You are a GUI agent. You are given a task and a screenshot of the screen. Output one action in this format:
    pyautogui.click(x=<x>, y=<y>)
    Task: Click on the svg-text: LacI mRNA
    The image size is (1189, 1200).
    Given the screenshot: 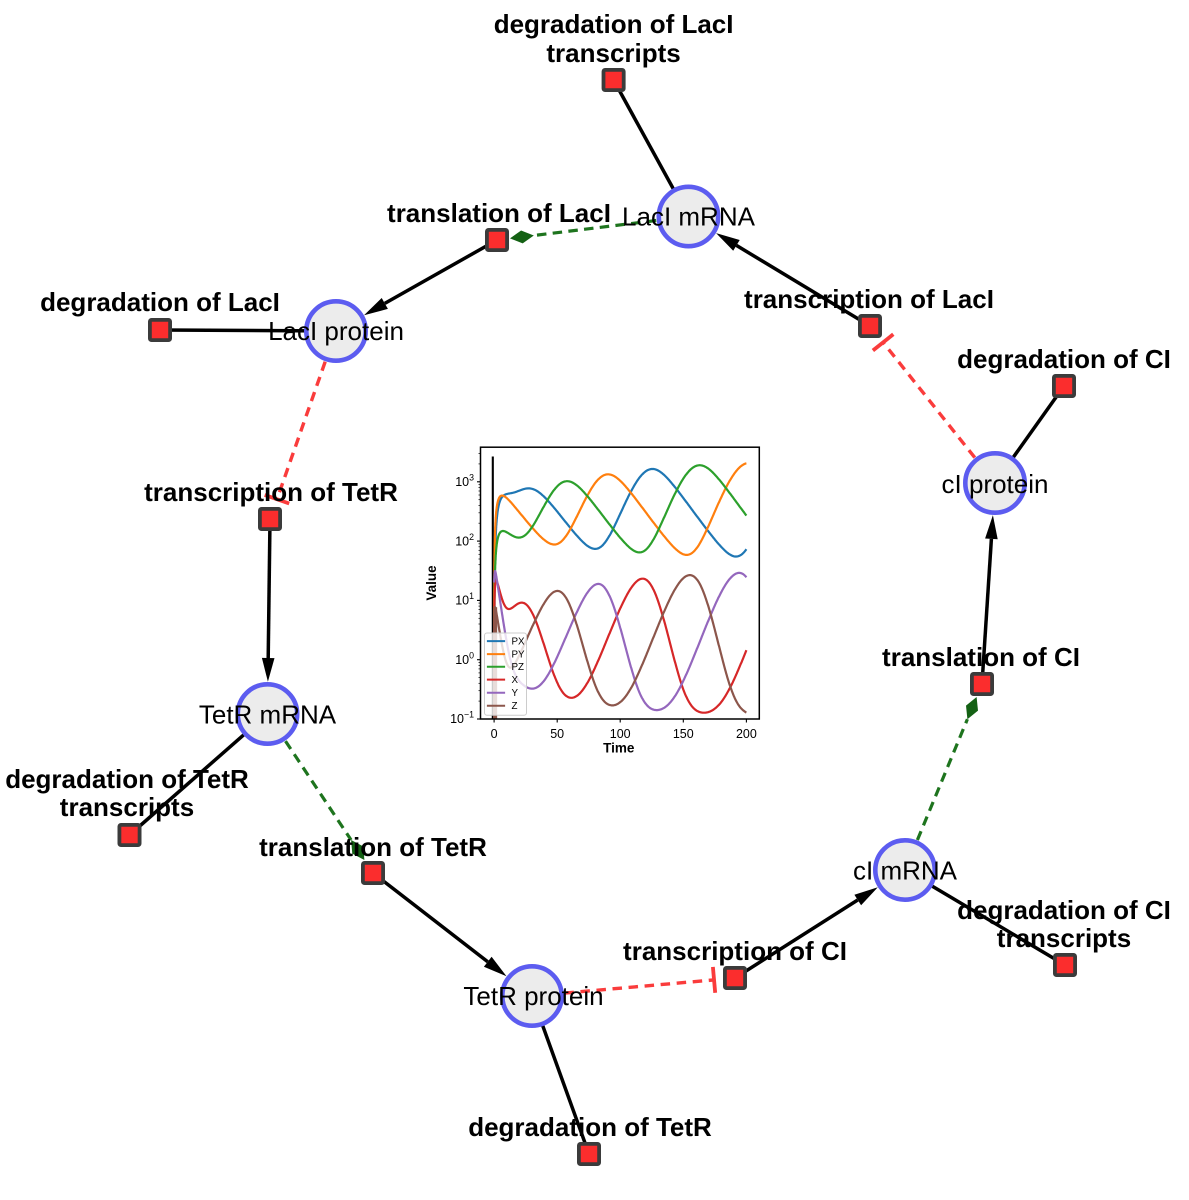 What is the action you would take?
    pyautogui.click(x=689, y=217)
    